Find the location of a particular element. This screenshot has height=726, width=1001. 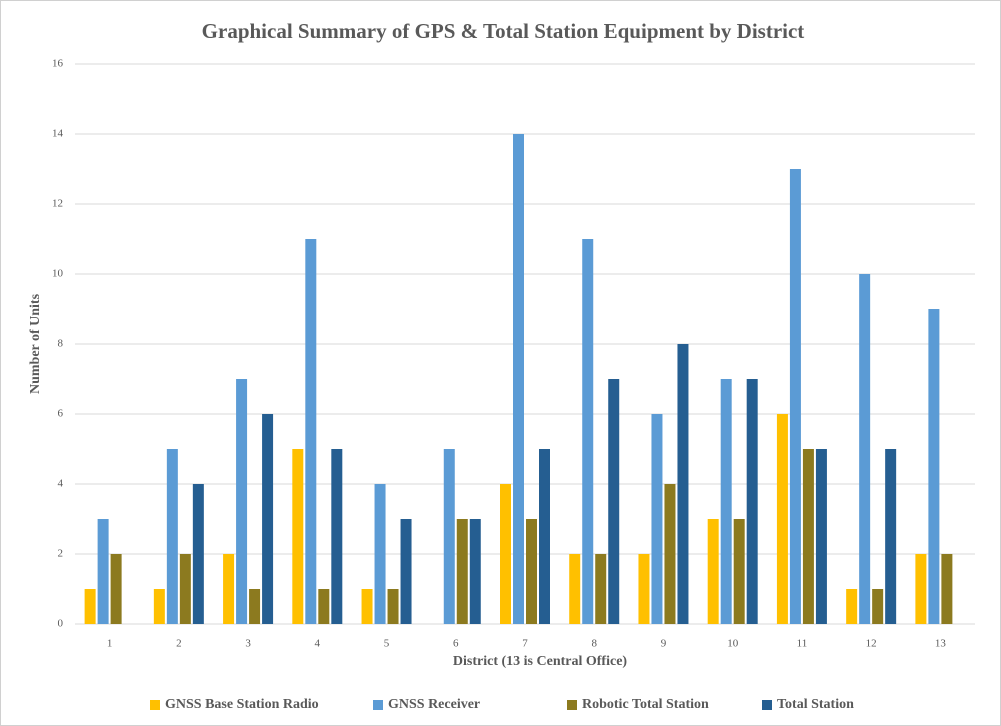

x-tick-label: 8 is located at coordinates (594, 644).